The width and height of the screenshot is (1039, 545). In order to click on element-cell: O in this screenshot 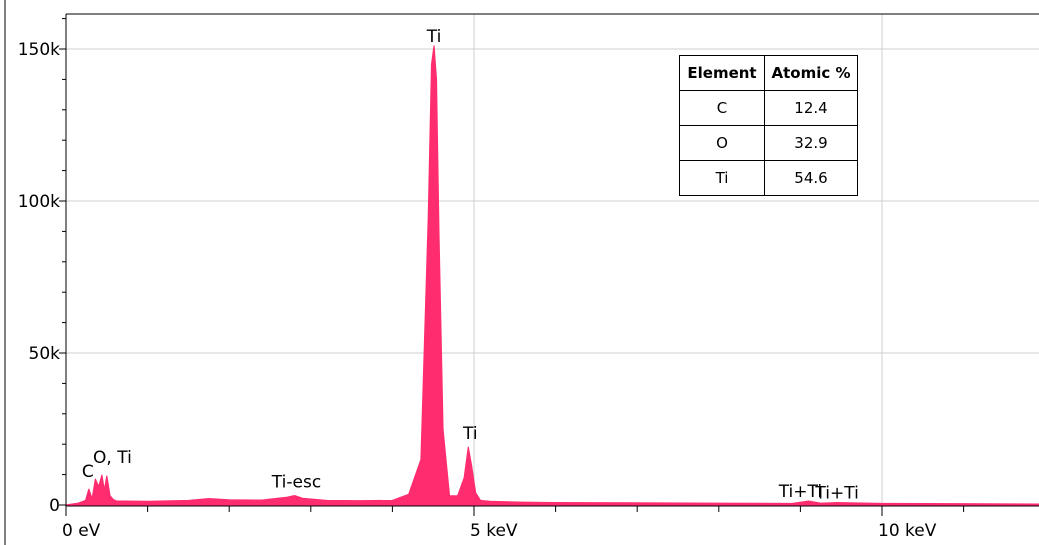, I will do `click(722, 143)`.